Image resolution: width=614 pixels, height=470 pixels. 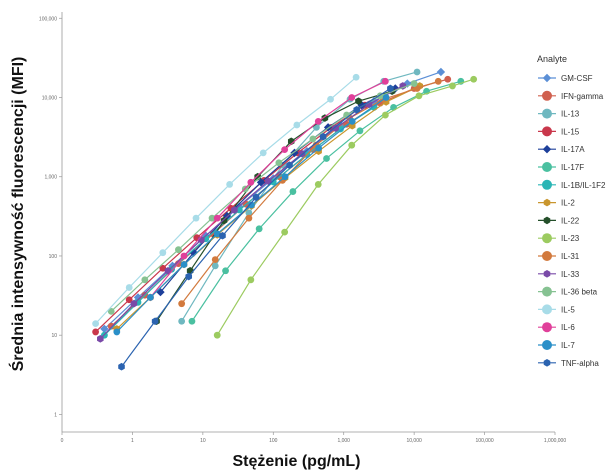 What do you see at coordinates (53, 257) in the screenshot?
I see `y-tick-label: 100` at bounding box center [53, 257].